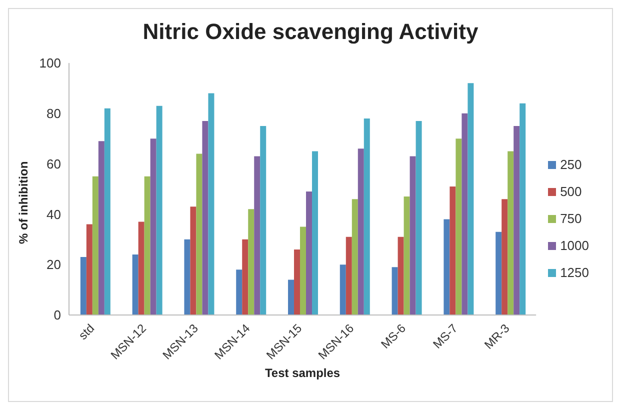  Describe the element at coordinates (574, 272) in the screenshot. I see `legend-label: 1250` at that location.